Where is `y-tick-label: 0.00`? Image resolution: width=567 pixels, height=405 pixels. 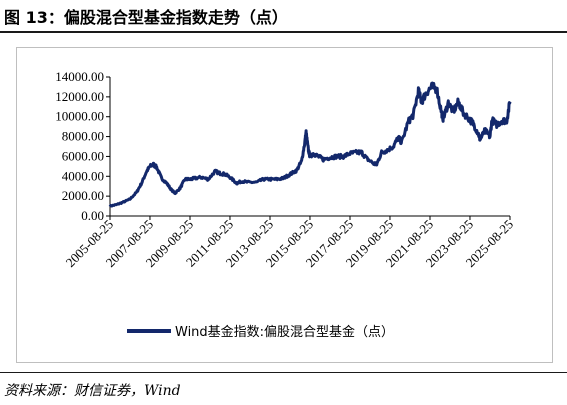 y-tick-label: 0.00 is located at coordinates (92, 215).